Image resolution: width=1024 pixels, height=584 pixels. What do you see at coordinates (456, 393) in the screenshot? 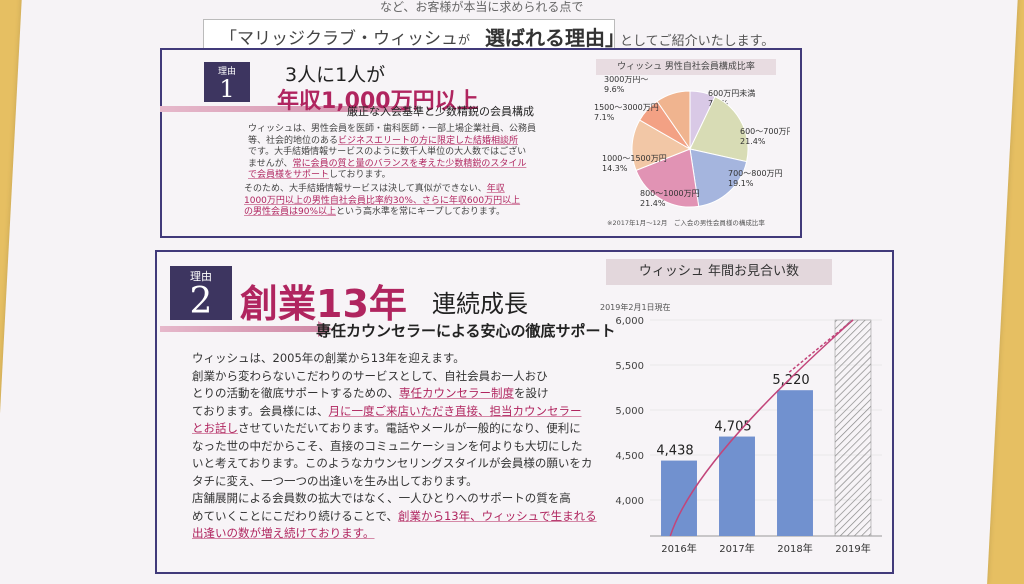
I see `highlighted-text: 専任カウンセラー制度` at bounding box center [456, 393].